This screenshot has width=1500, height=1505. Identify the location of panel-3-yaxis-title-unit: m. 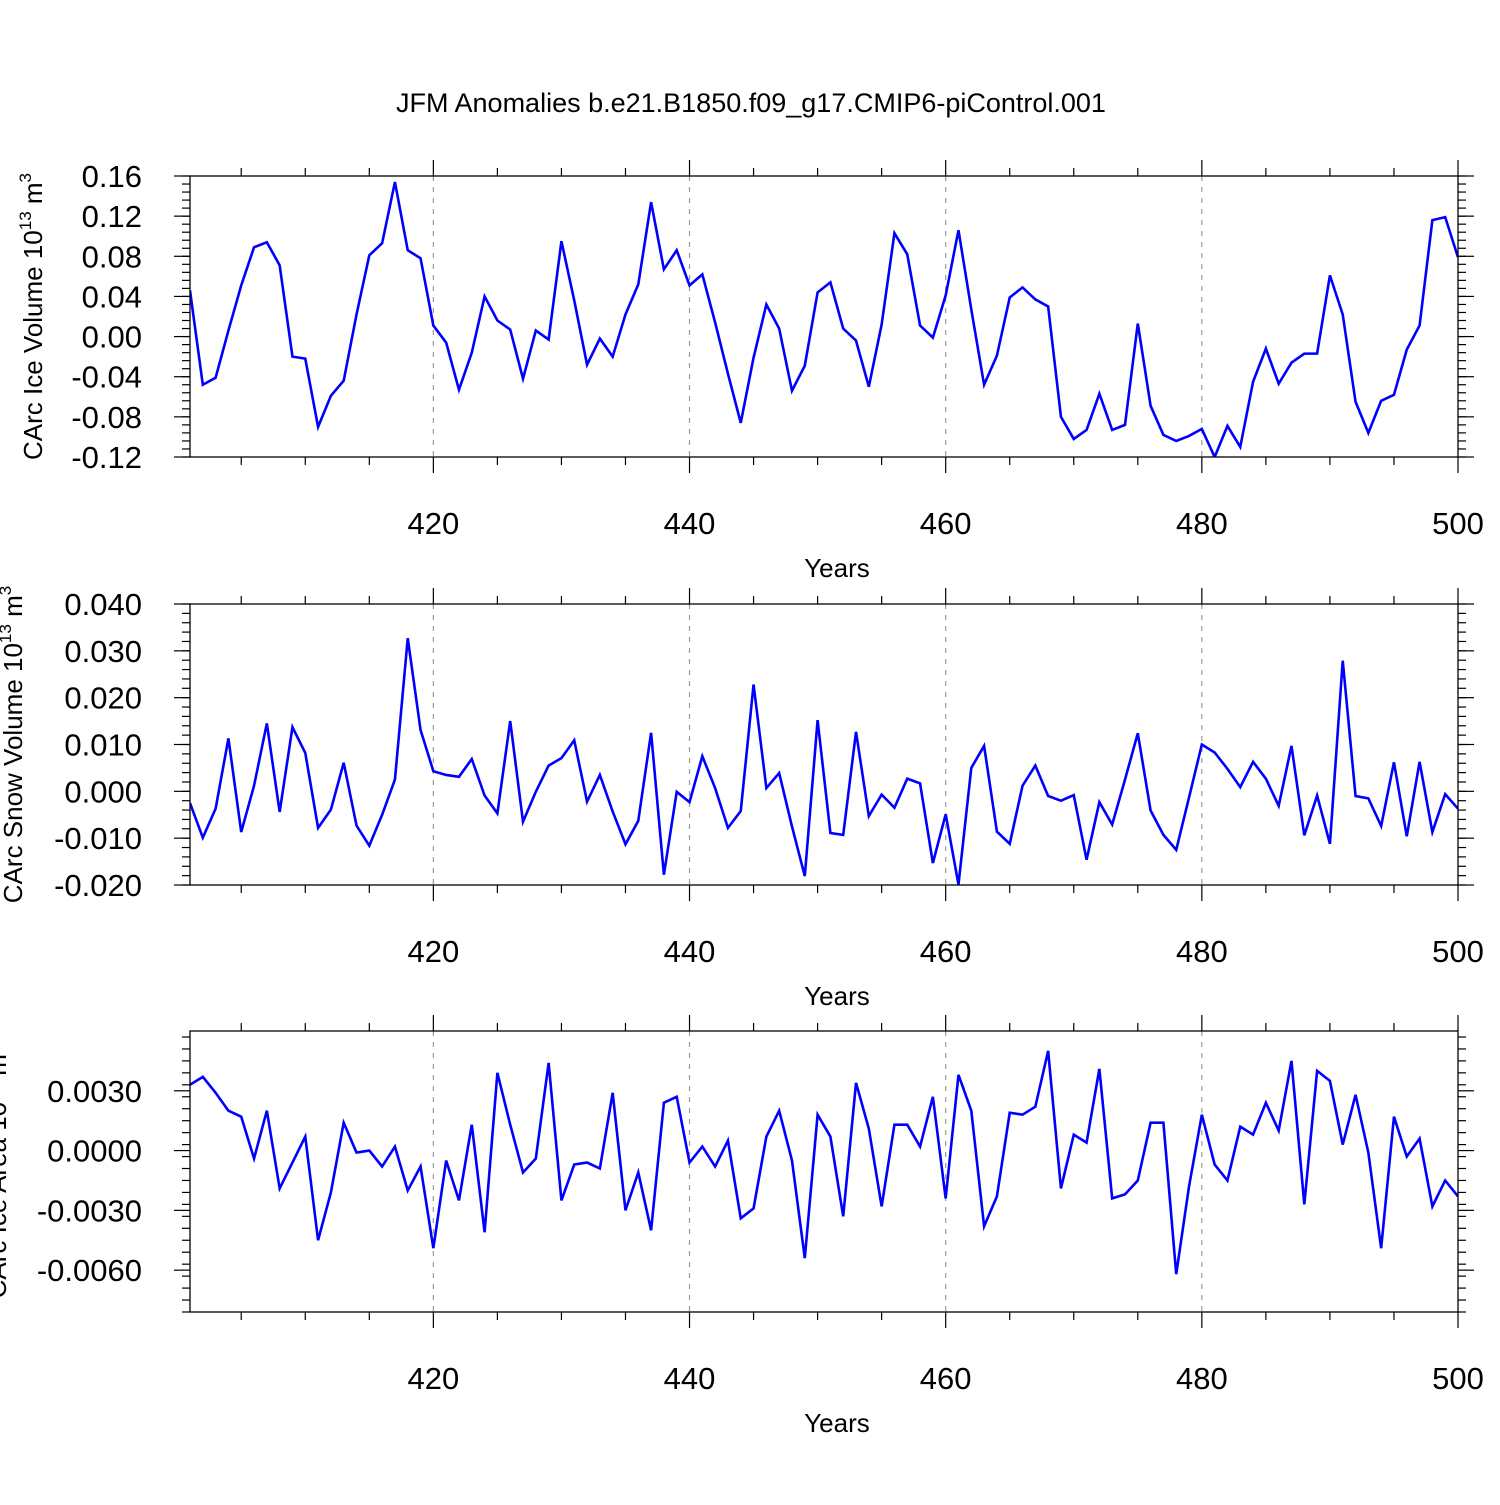
(6, 1068).